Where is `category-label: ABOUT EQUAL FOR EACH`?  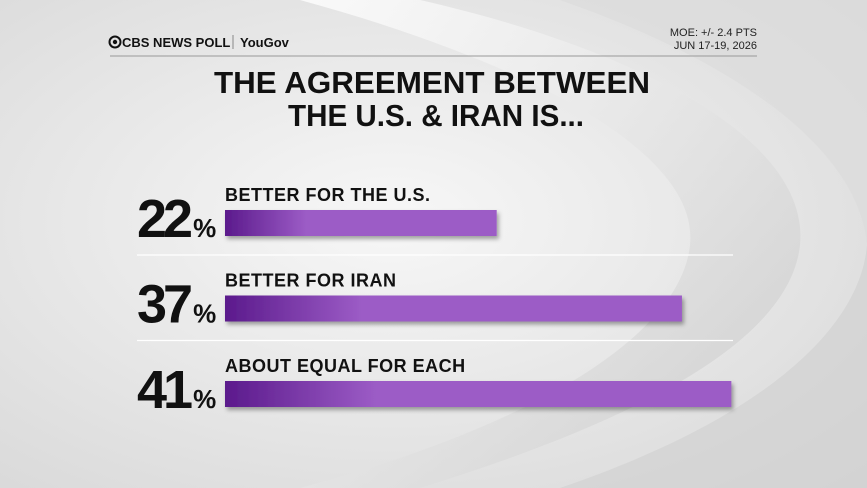
category-label: ABOUT EQUAL FOR EACH is located at coordinates (345, 366).